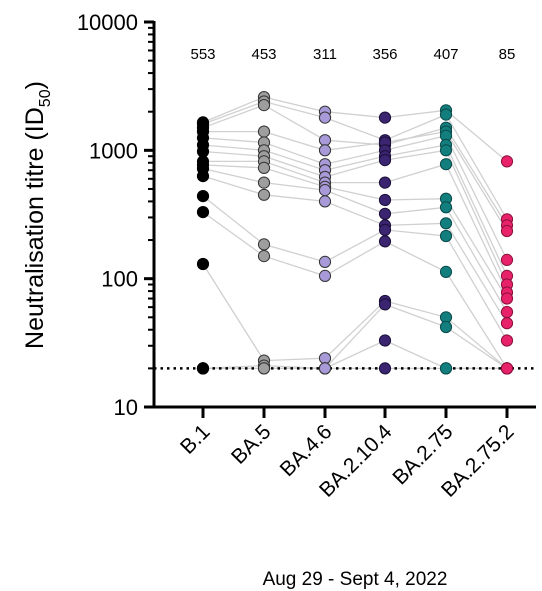 Image resolution: width=542 pixels, height=591 pixels. I want to click on geometric-mean-label: 453, so click(263, 54).